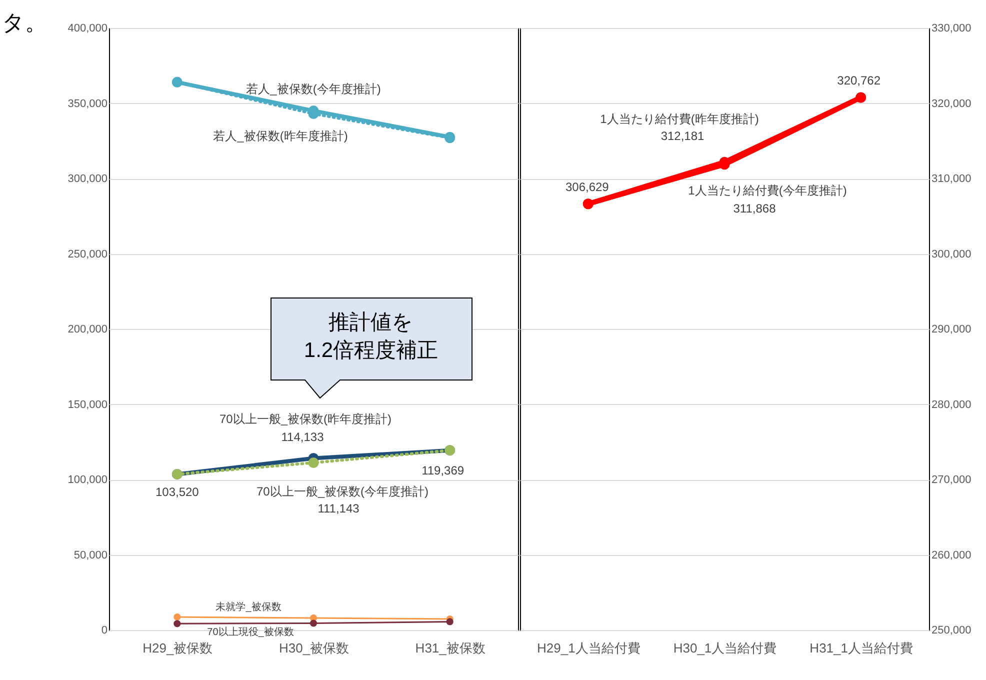 The image size is (986, 680). What do you see at coordinates (952, 480) in the screenshot?
I see `y2-tick-label: 270,000` at bounding box center [952, 480].